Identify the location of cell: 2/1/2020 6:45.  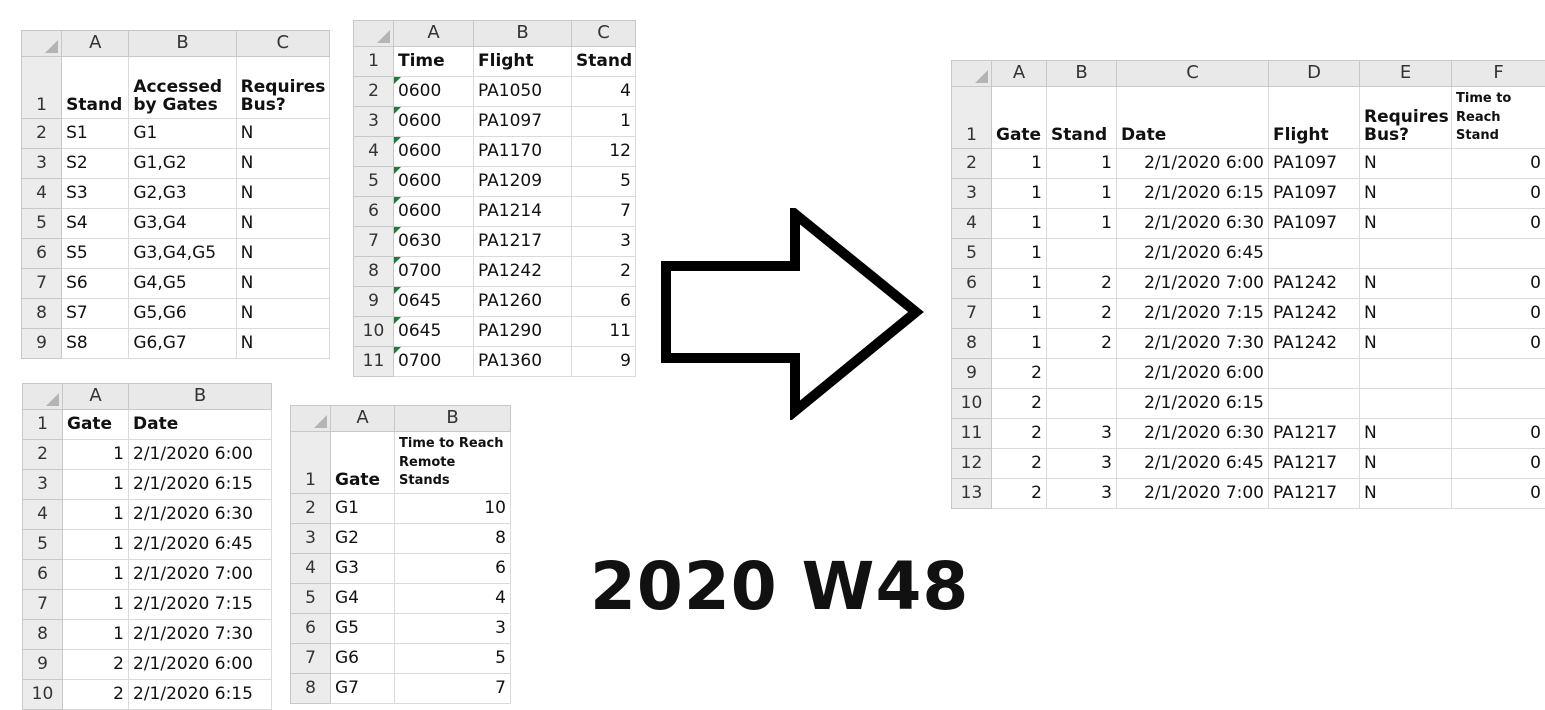
(1193, 254).